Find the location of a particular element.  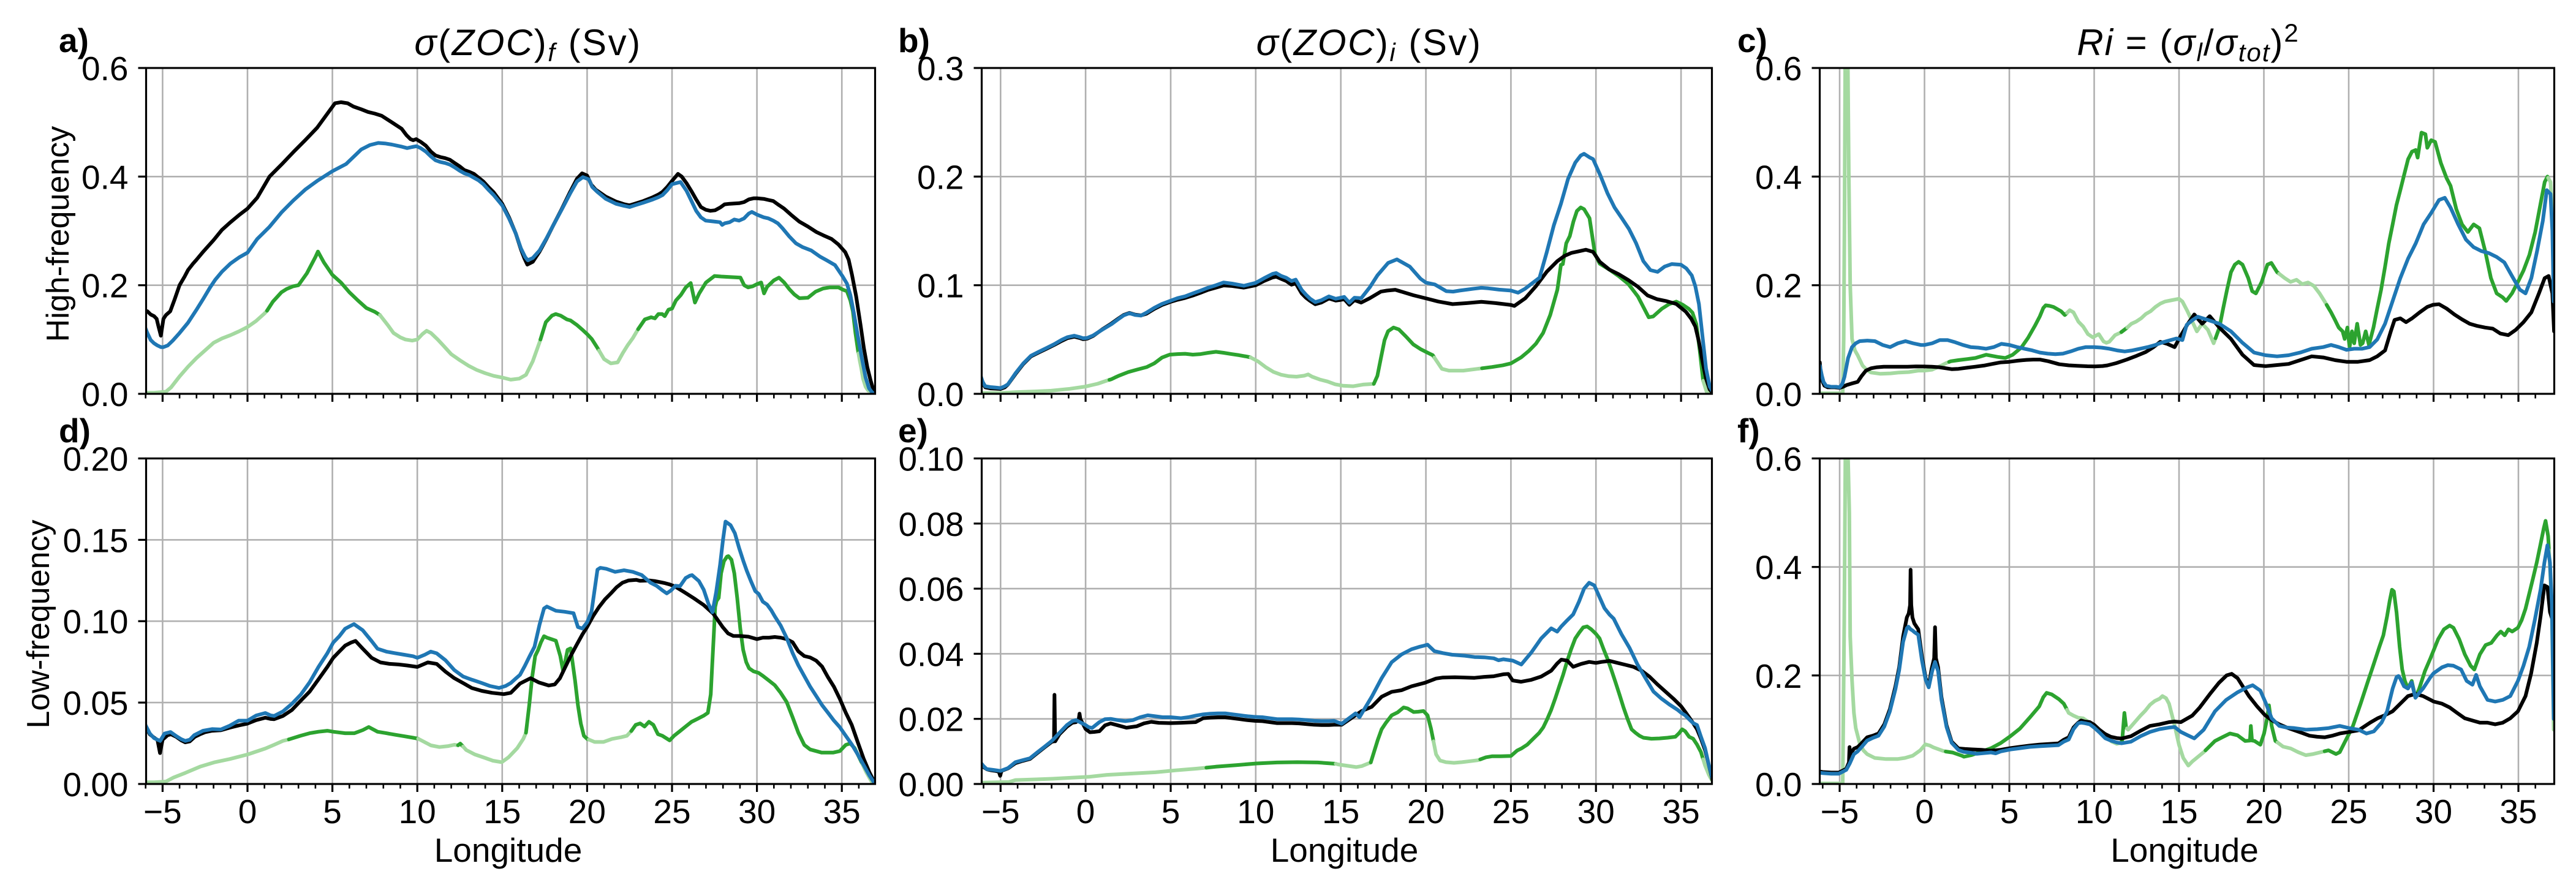

svg-text: f) is located at coordinates (1748, 431).